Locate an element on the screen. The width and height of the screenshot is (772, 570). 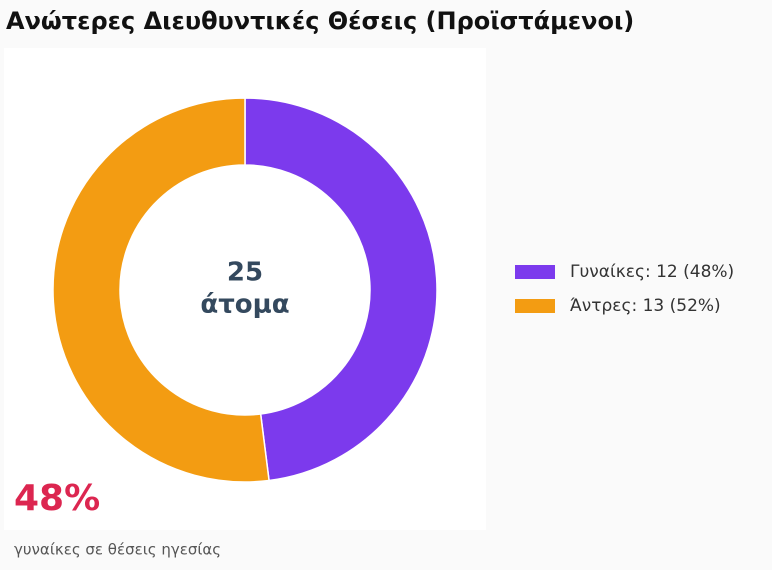
stat-caption: γυναίκες σε θέσεις ηγεσίας is located at coordinates (117, 550).